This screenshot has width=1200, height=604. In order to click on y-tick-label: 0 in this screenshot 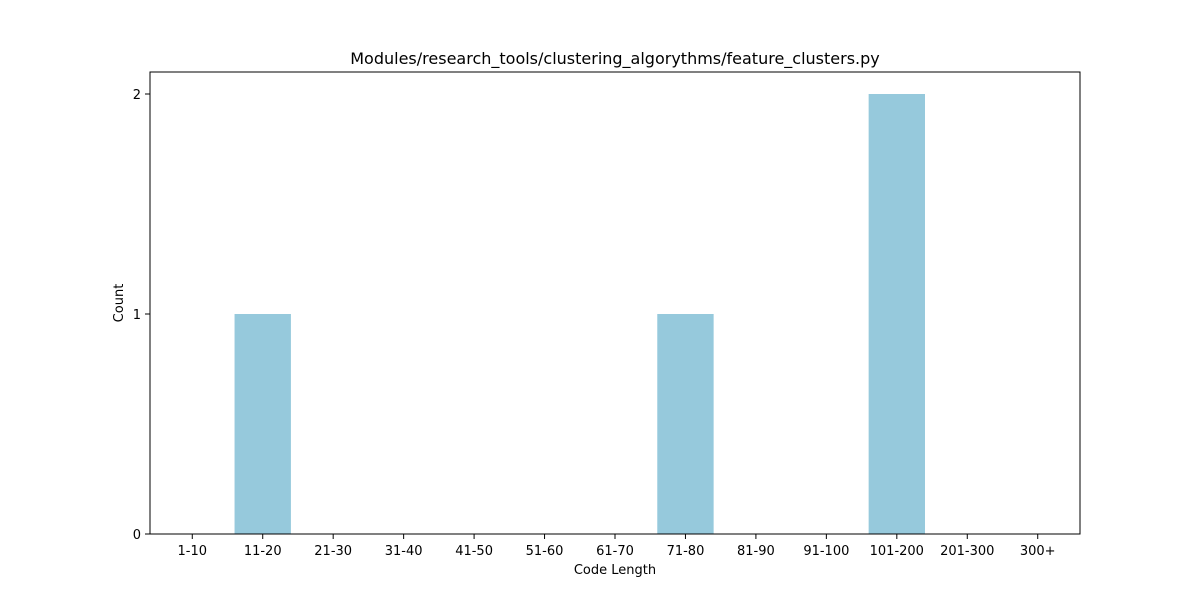, I will do `click(137, 535)`.